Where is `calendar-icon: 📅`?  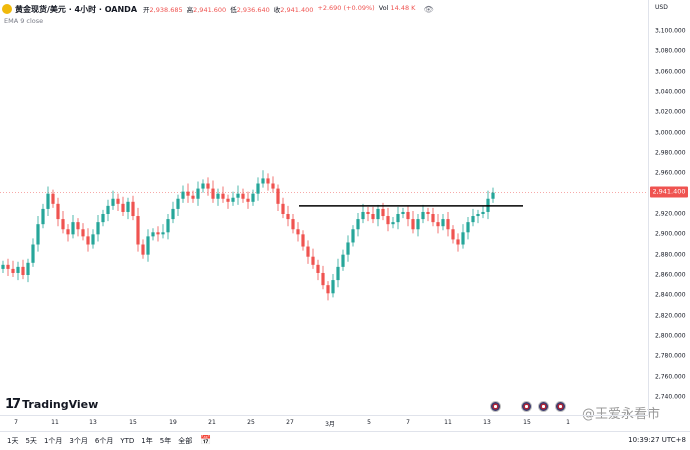 calendar-icon: 📅 is located at coordinates (206, 441).